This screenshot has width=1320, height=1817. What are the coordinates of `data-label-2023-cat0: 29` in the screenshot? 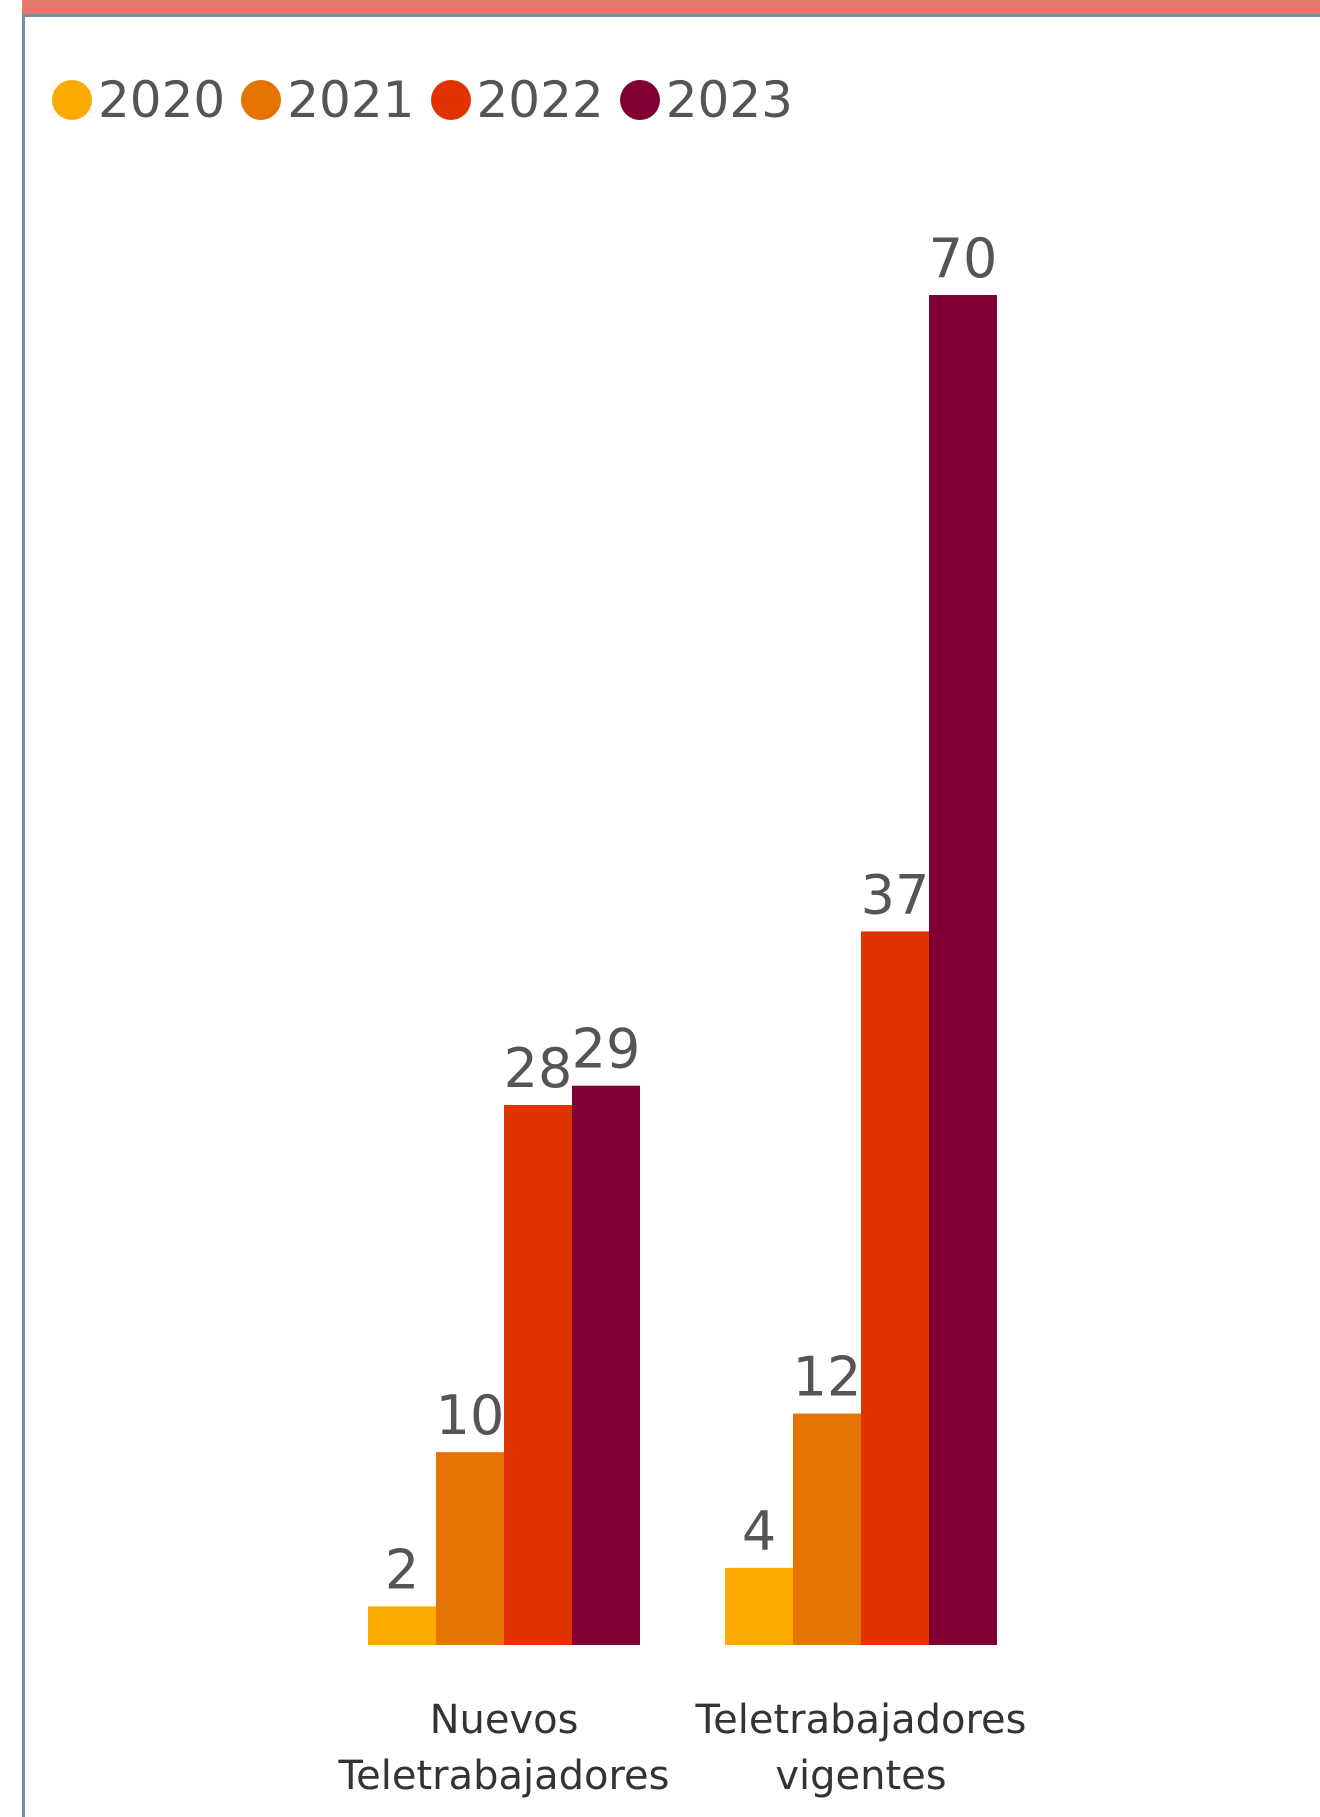 It's located at (606, 1049).